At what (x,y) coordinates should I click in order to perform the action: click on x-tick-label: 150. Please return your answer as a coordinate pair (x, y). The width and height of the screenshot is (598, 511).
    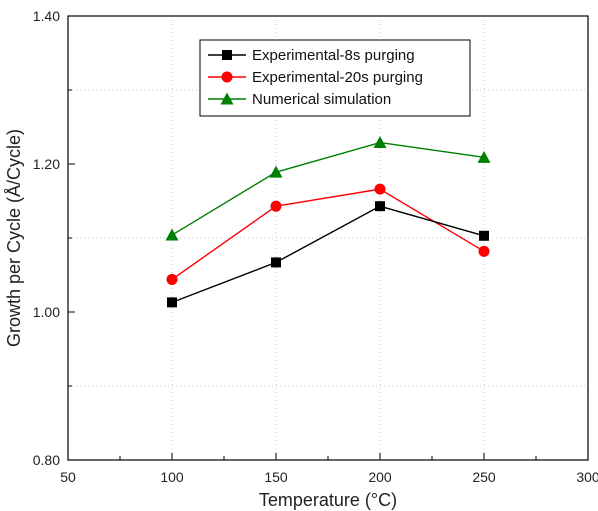
    Looking at the image, I should click on (276, 477).